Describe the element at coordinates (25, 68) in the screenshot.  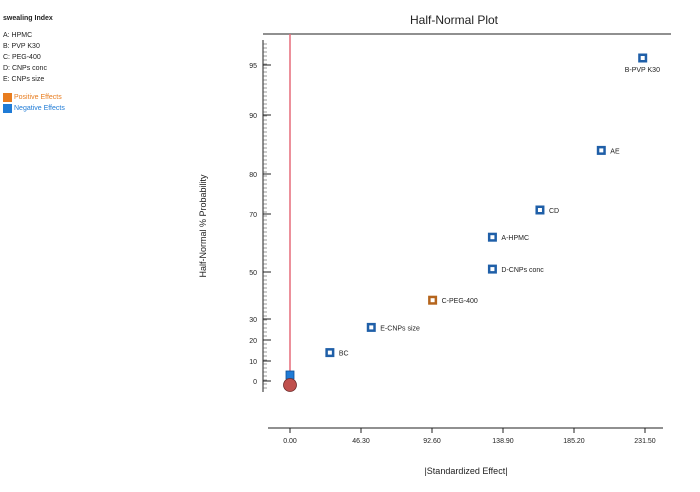
I see `factor-d: D: CNPs conc` at that location.